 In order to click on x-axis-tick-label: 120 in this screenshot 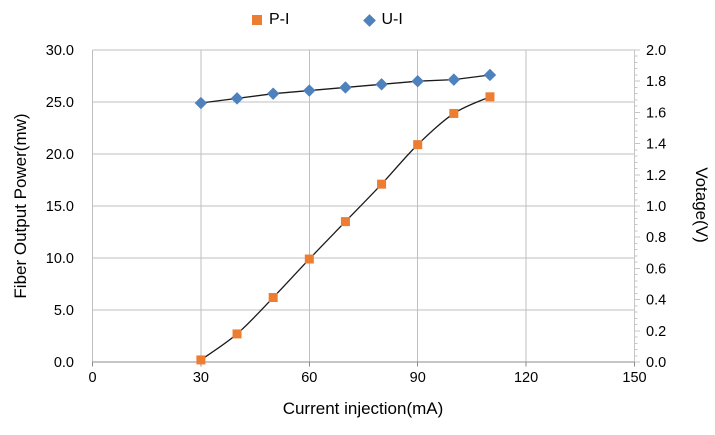, I will do `click(526, 378)`.